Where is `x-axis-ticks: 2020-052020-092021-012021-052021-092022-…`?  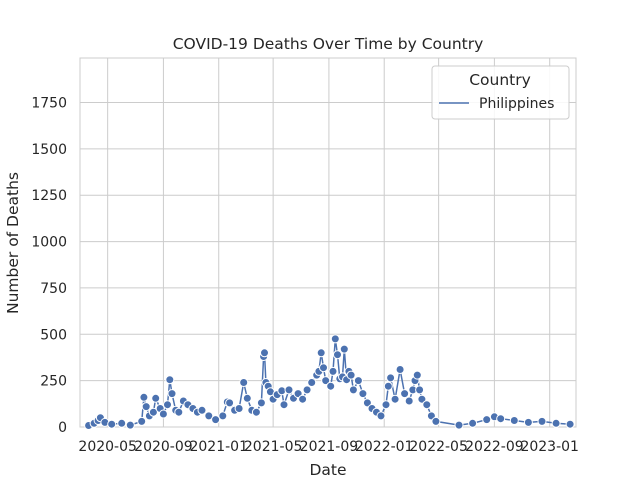 x-axis-ticks: 2020-052020-092021-012021-052021-092022-… is located at coordinates (328, 447).